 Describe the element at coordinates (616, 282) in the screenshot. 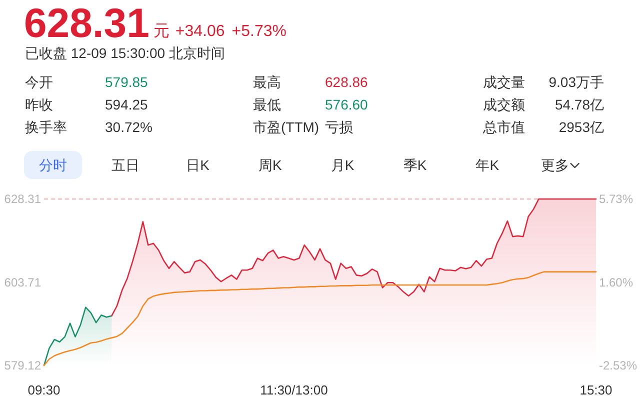

I see `y2tick-label: 1.60%` at that location.